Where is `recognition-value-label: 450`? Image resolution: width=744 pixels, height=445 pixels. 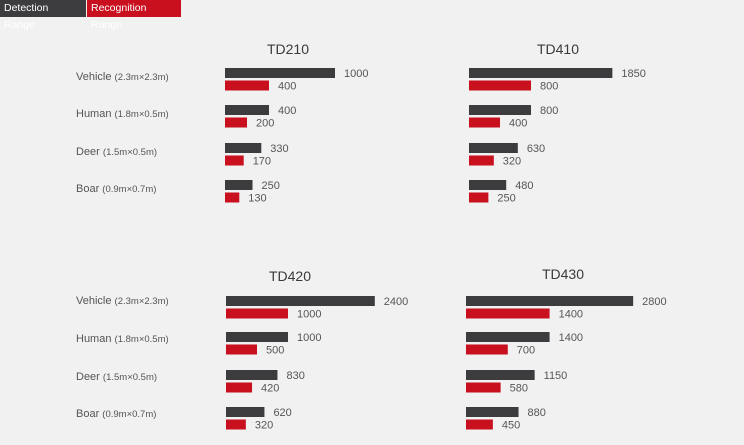 recognition-value-label: 450 is located at coordinates (511, 426).